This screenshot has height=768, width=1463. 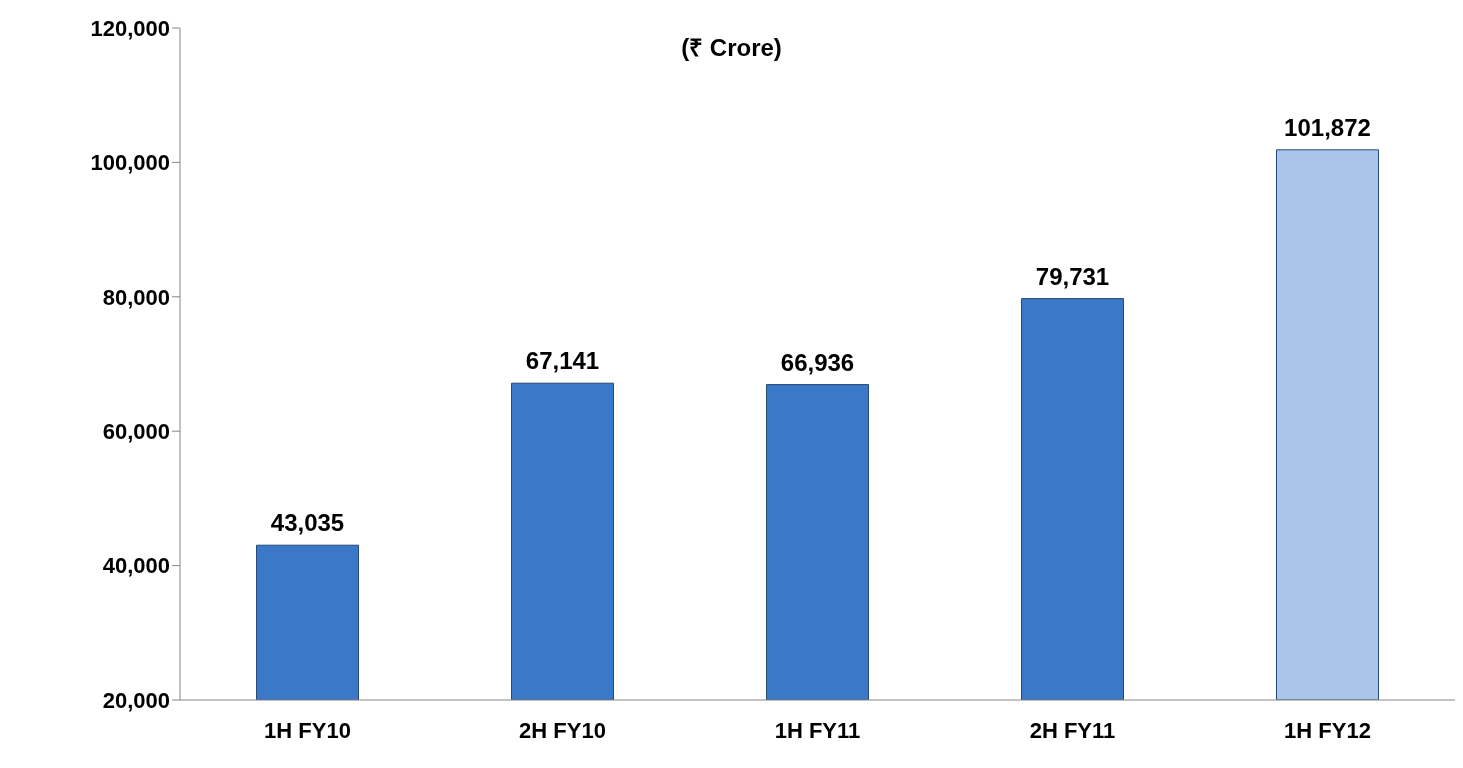 I want to click on data-label: 67,141, so click(x=562, y=361).